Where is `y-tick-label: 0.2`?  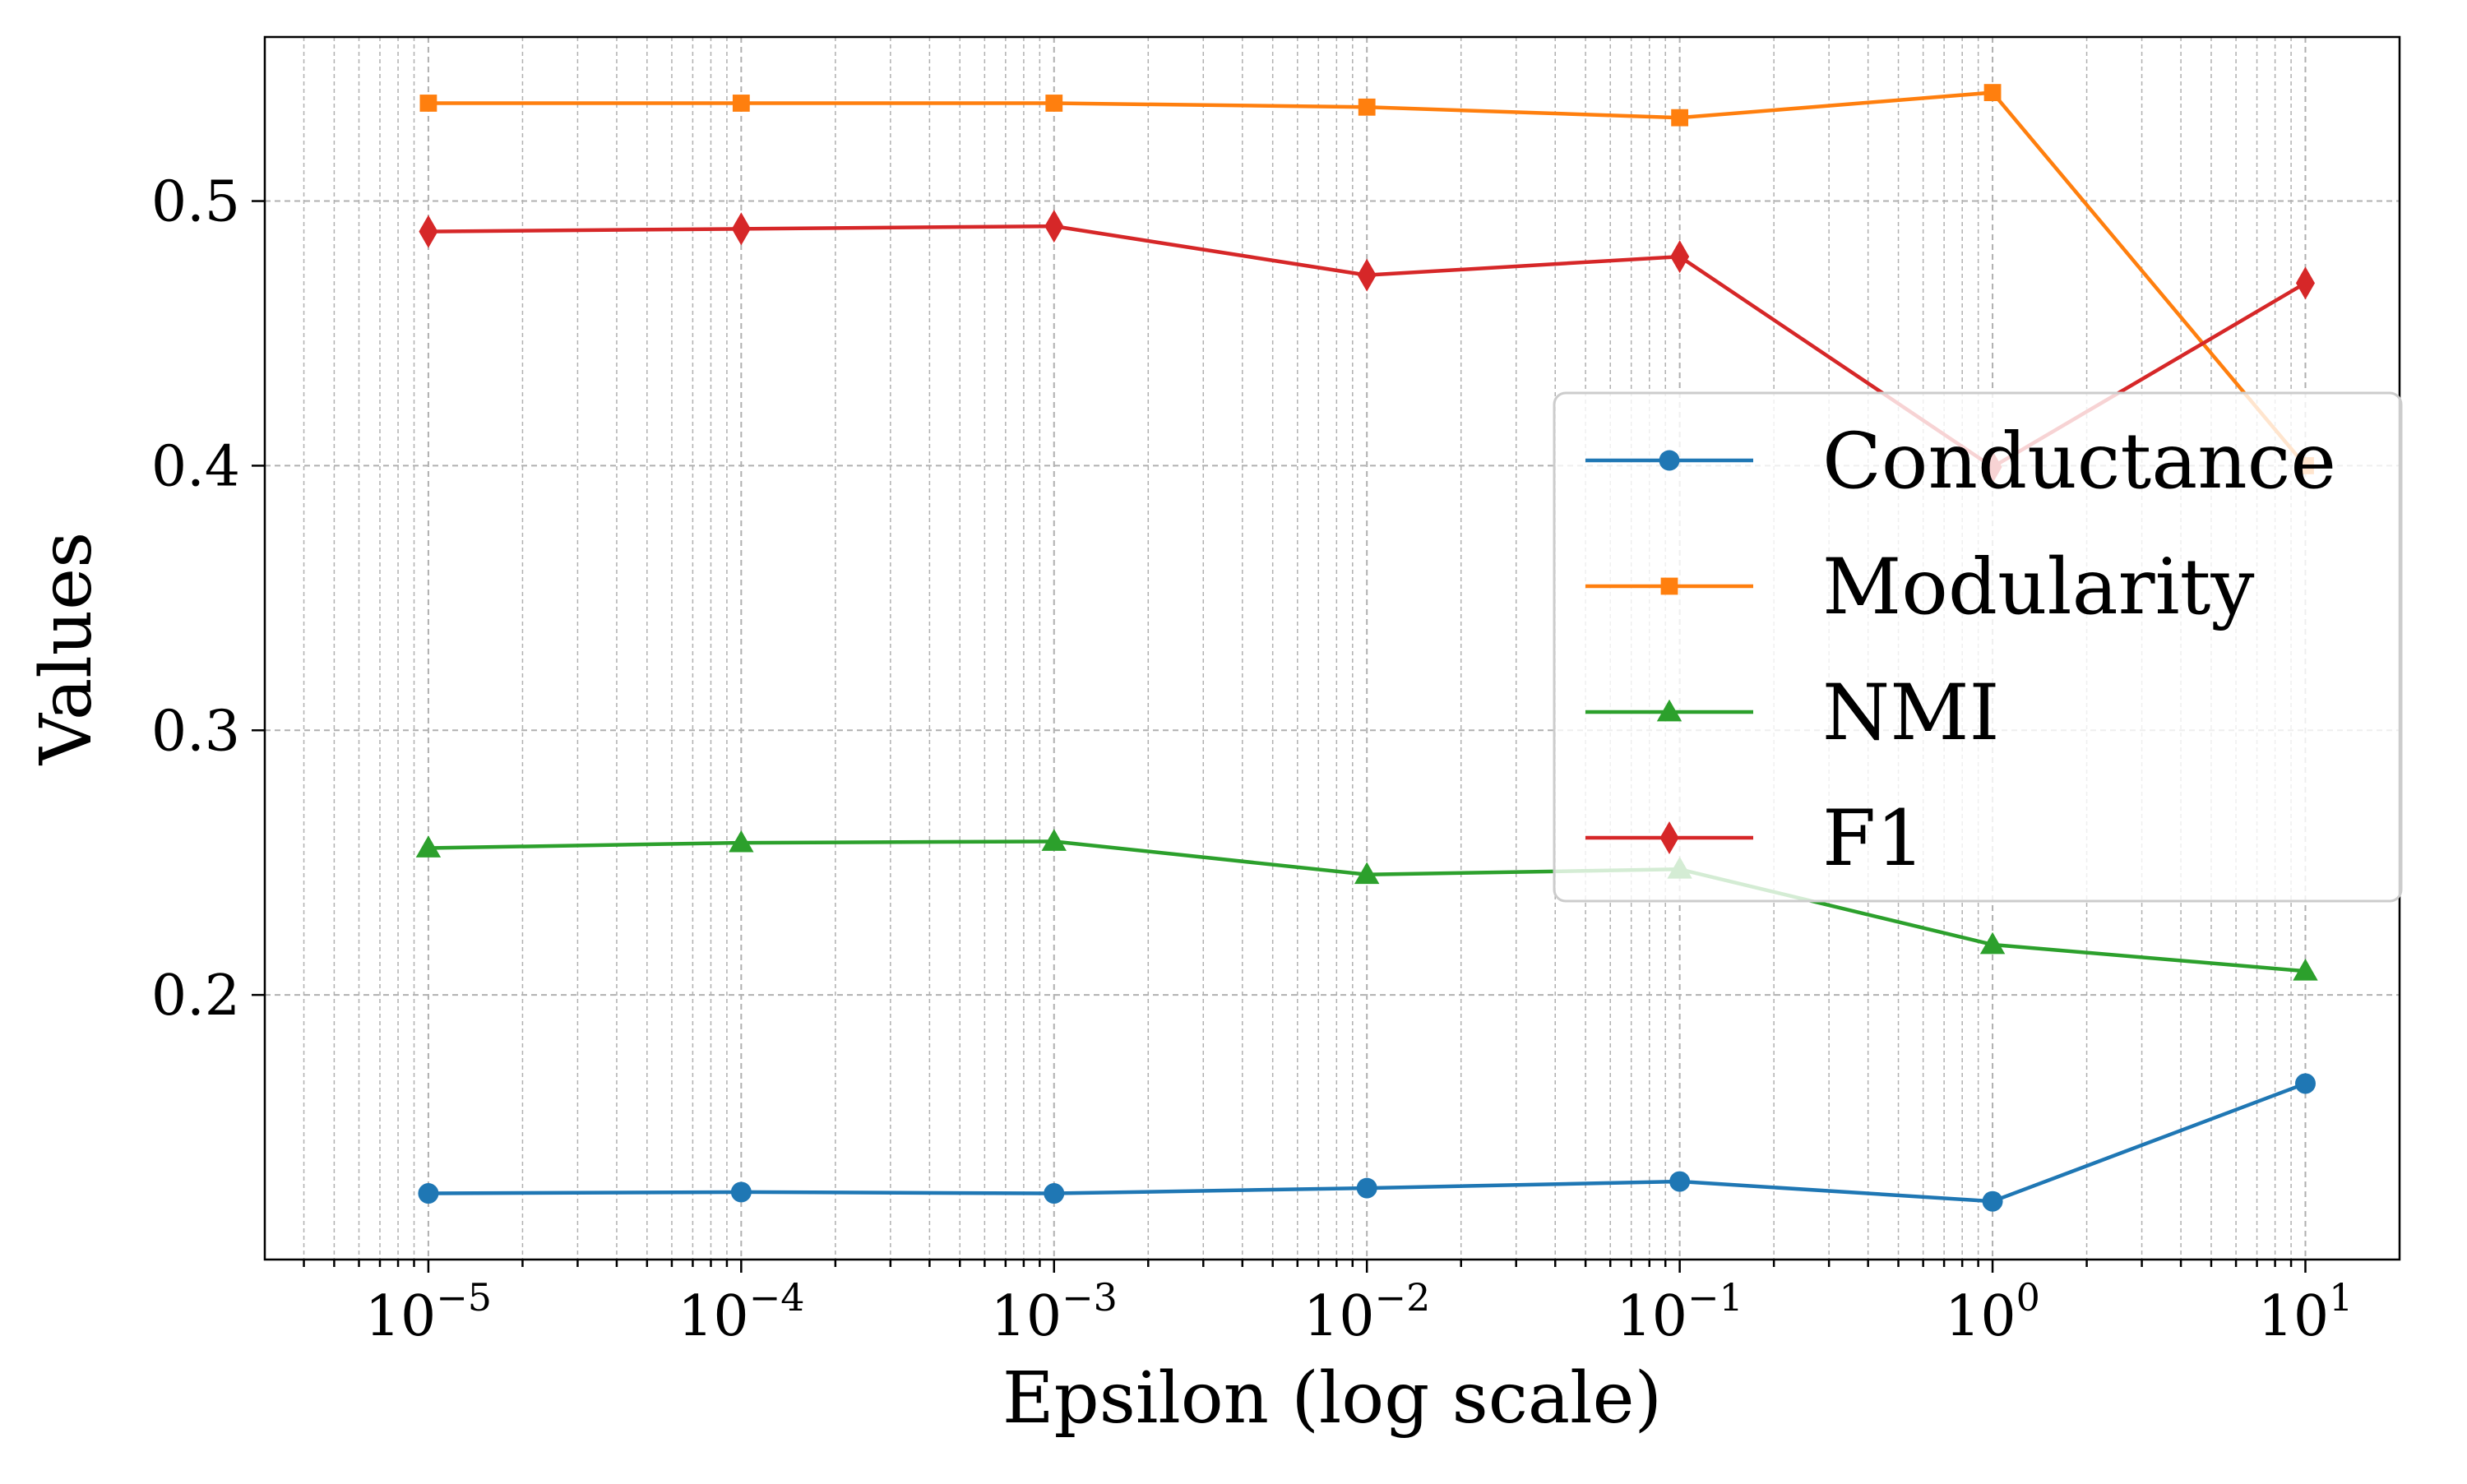
y-tick-label: 0.2 is located at coordinates (196, 997).